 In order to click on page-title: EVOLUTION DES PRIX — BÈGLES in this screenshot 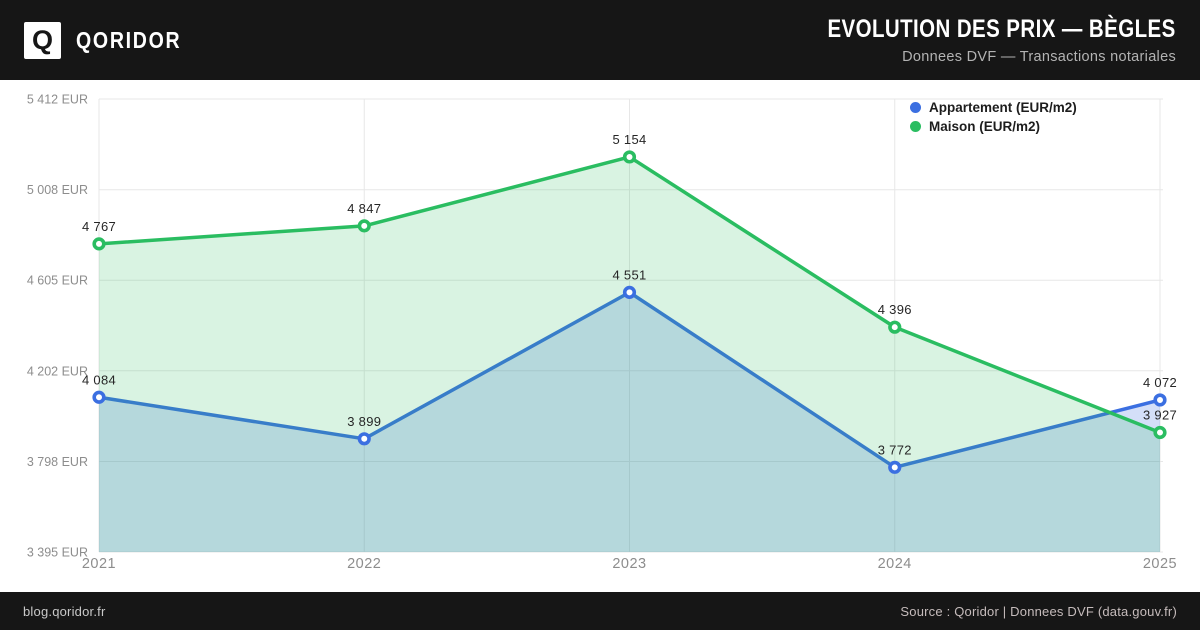, I will do `click(1001, 29)`.